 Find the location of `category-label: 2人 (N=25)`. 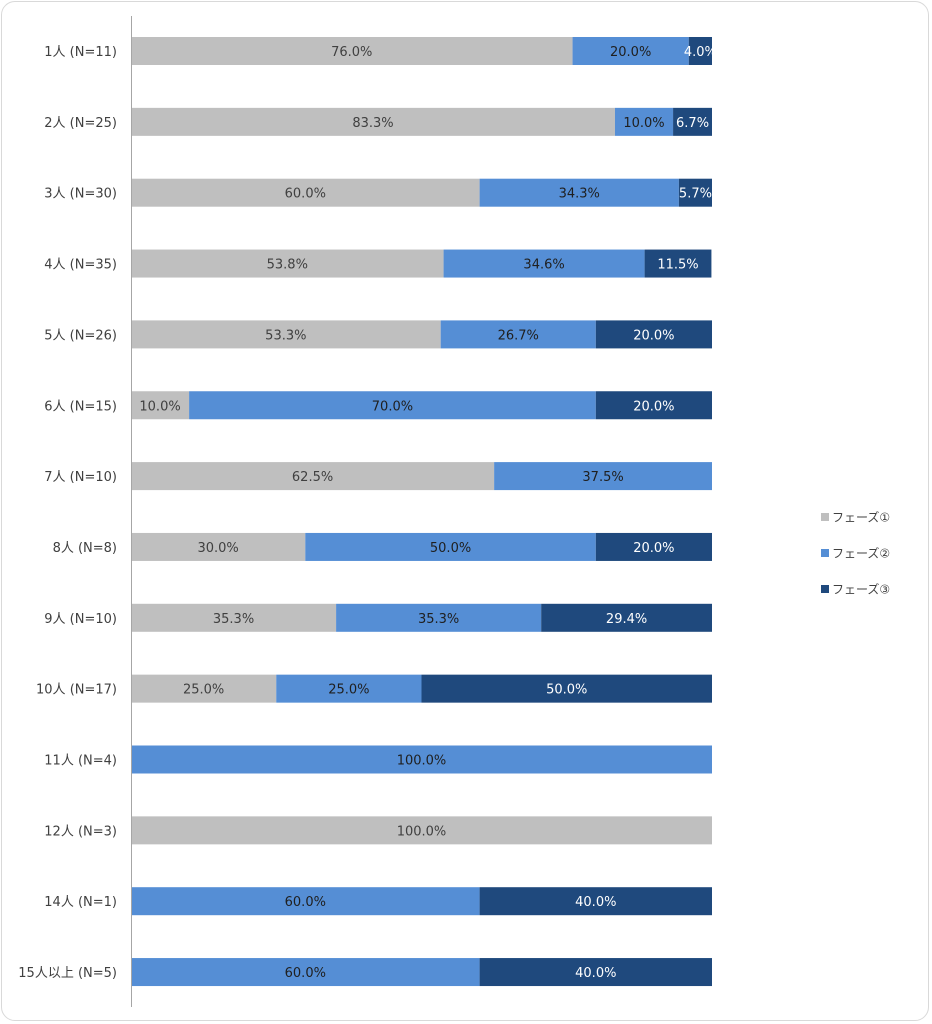

category-label: 2人 (N=25) is located at coordinates (80, 123).